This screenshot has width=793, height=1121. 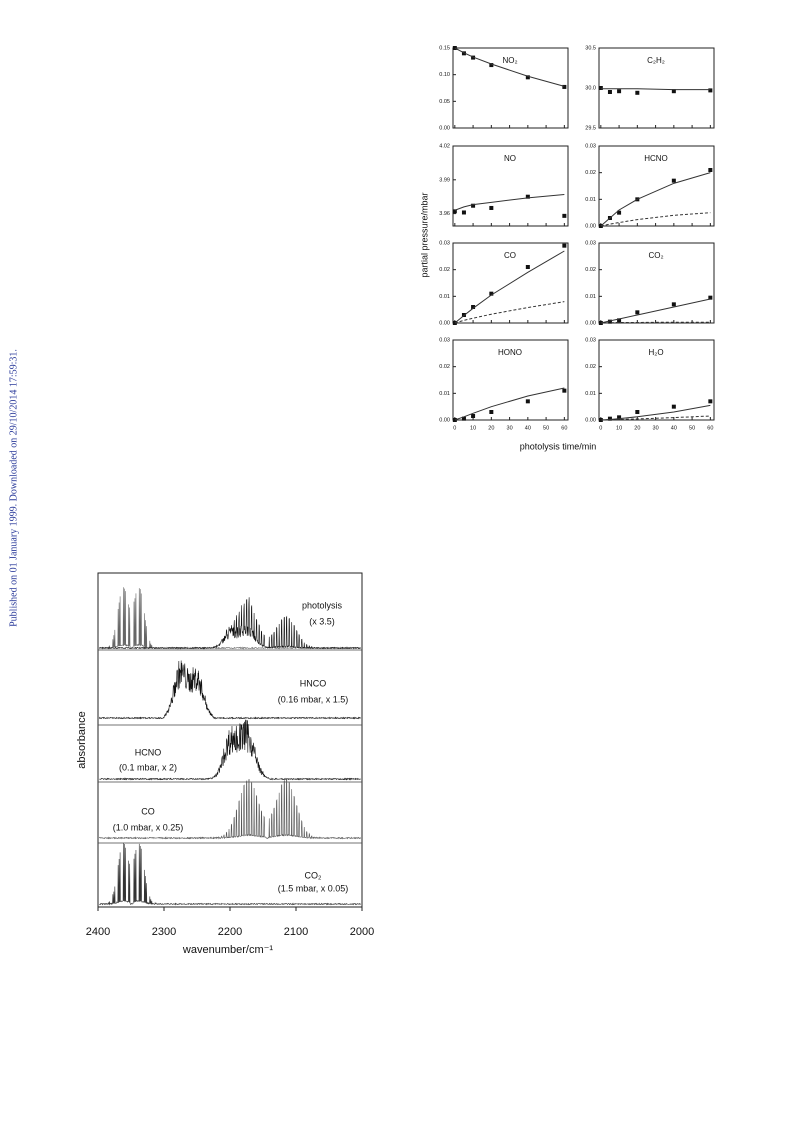 I want to click on trace-label: HCNO, so click(x=148, y=752).